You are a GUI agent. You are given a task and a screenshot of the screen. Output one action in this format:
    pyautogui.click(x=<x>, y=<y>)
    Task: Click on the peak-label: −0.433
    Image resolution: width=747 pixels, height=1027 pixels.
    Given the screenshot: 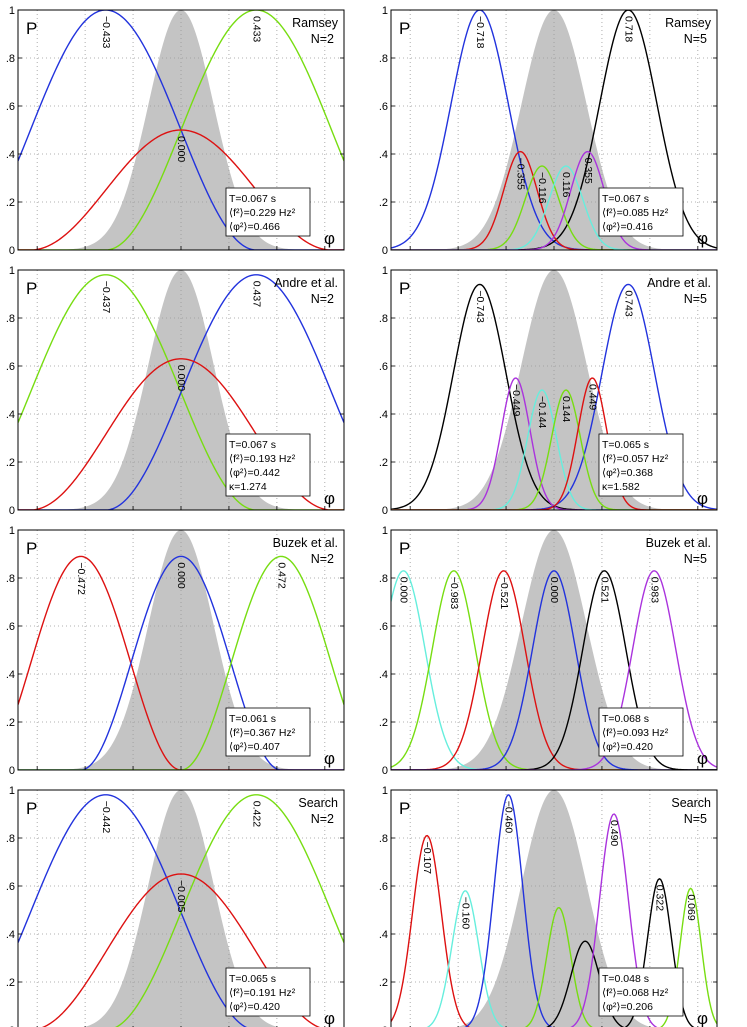 What is the action you would take?
    pyautogui.click(x=106, y=32)
    